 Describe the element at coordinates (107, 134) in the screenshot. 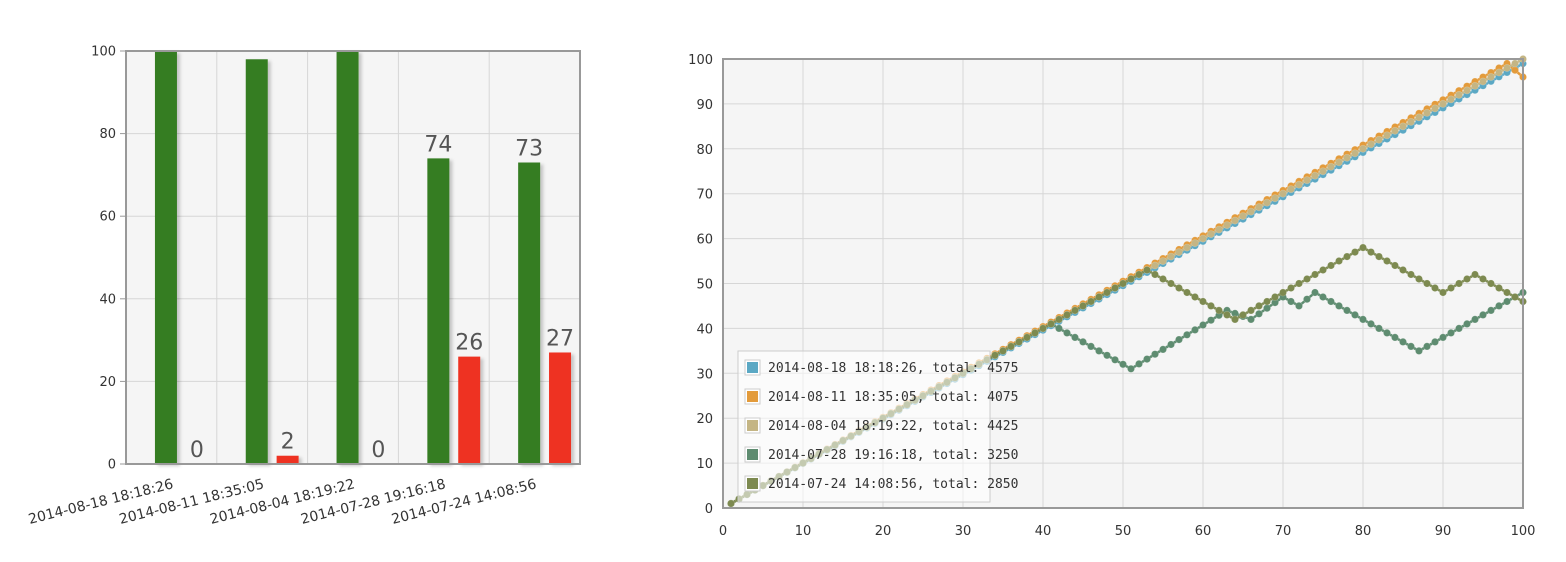

I see `bar-y-tick-label: 80` at that location.